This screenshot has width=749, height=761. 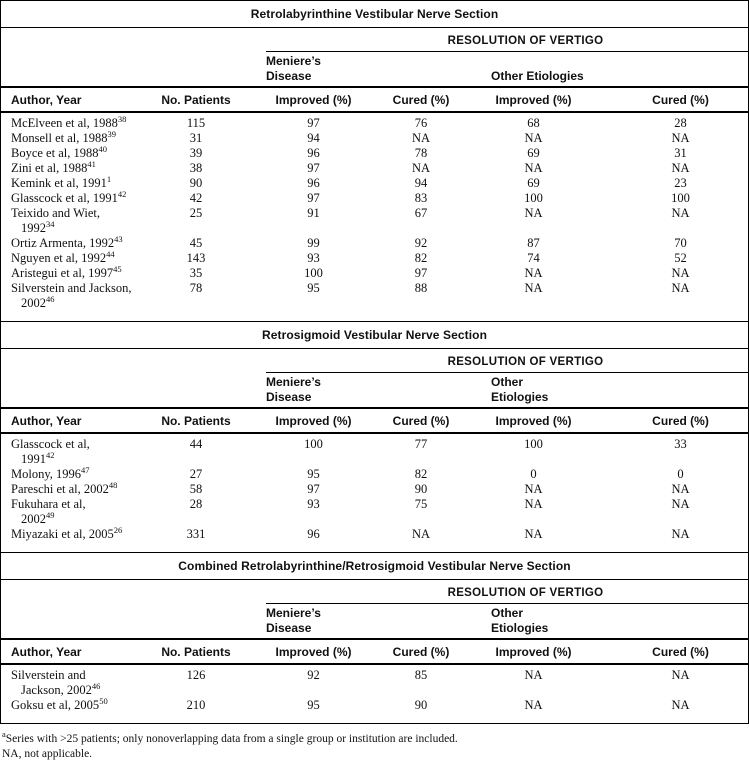 What do you see at coordinates (374, 335) in the screenshot?
I see `section-title: Retrosigmoid Vestibular Nerve Section` at bounding box center [374, 335].